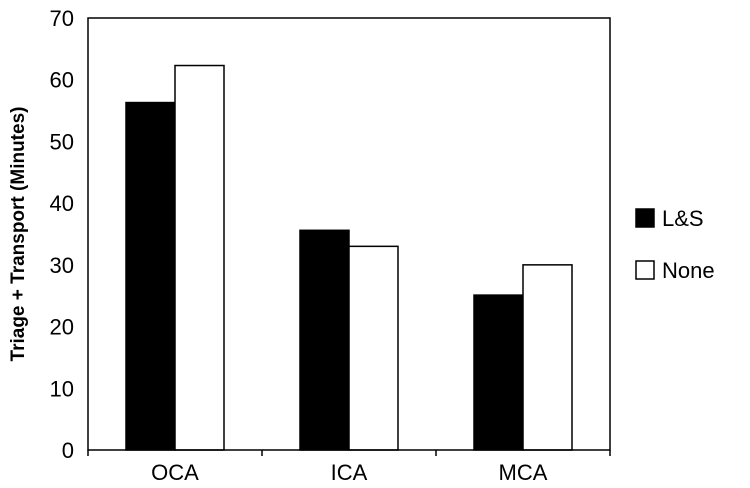 This screenshot has width=750, height=488. What do you see at coordinates (62, 80) in the screenshot?
I see `y-tick-label: 60` at bounding box center [62, 80].